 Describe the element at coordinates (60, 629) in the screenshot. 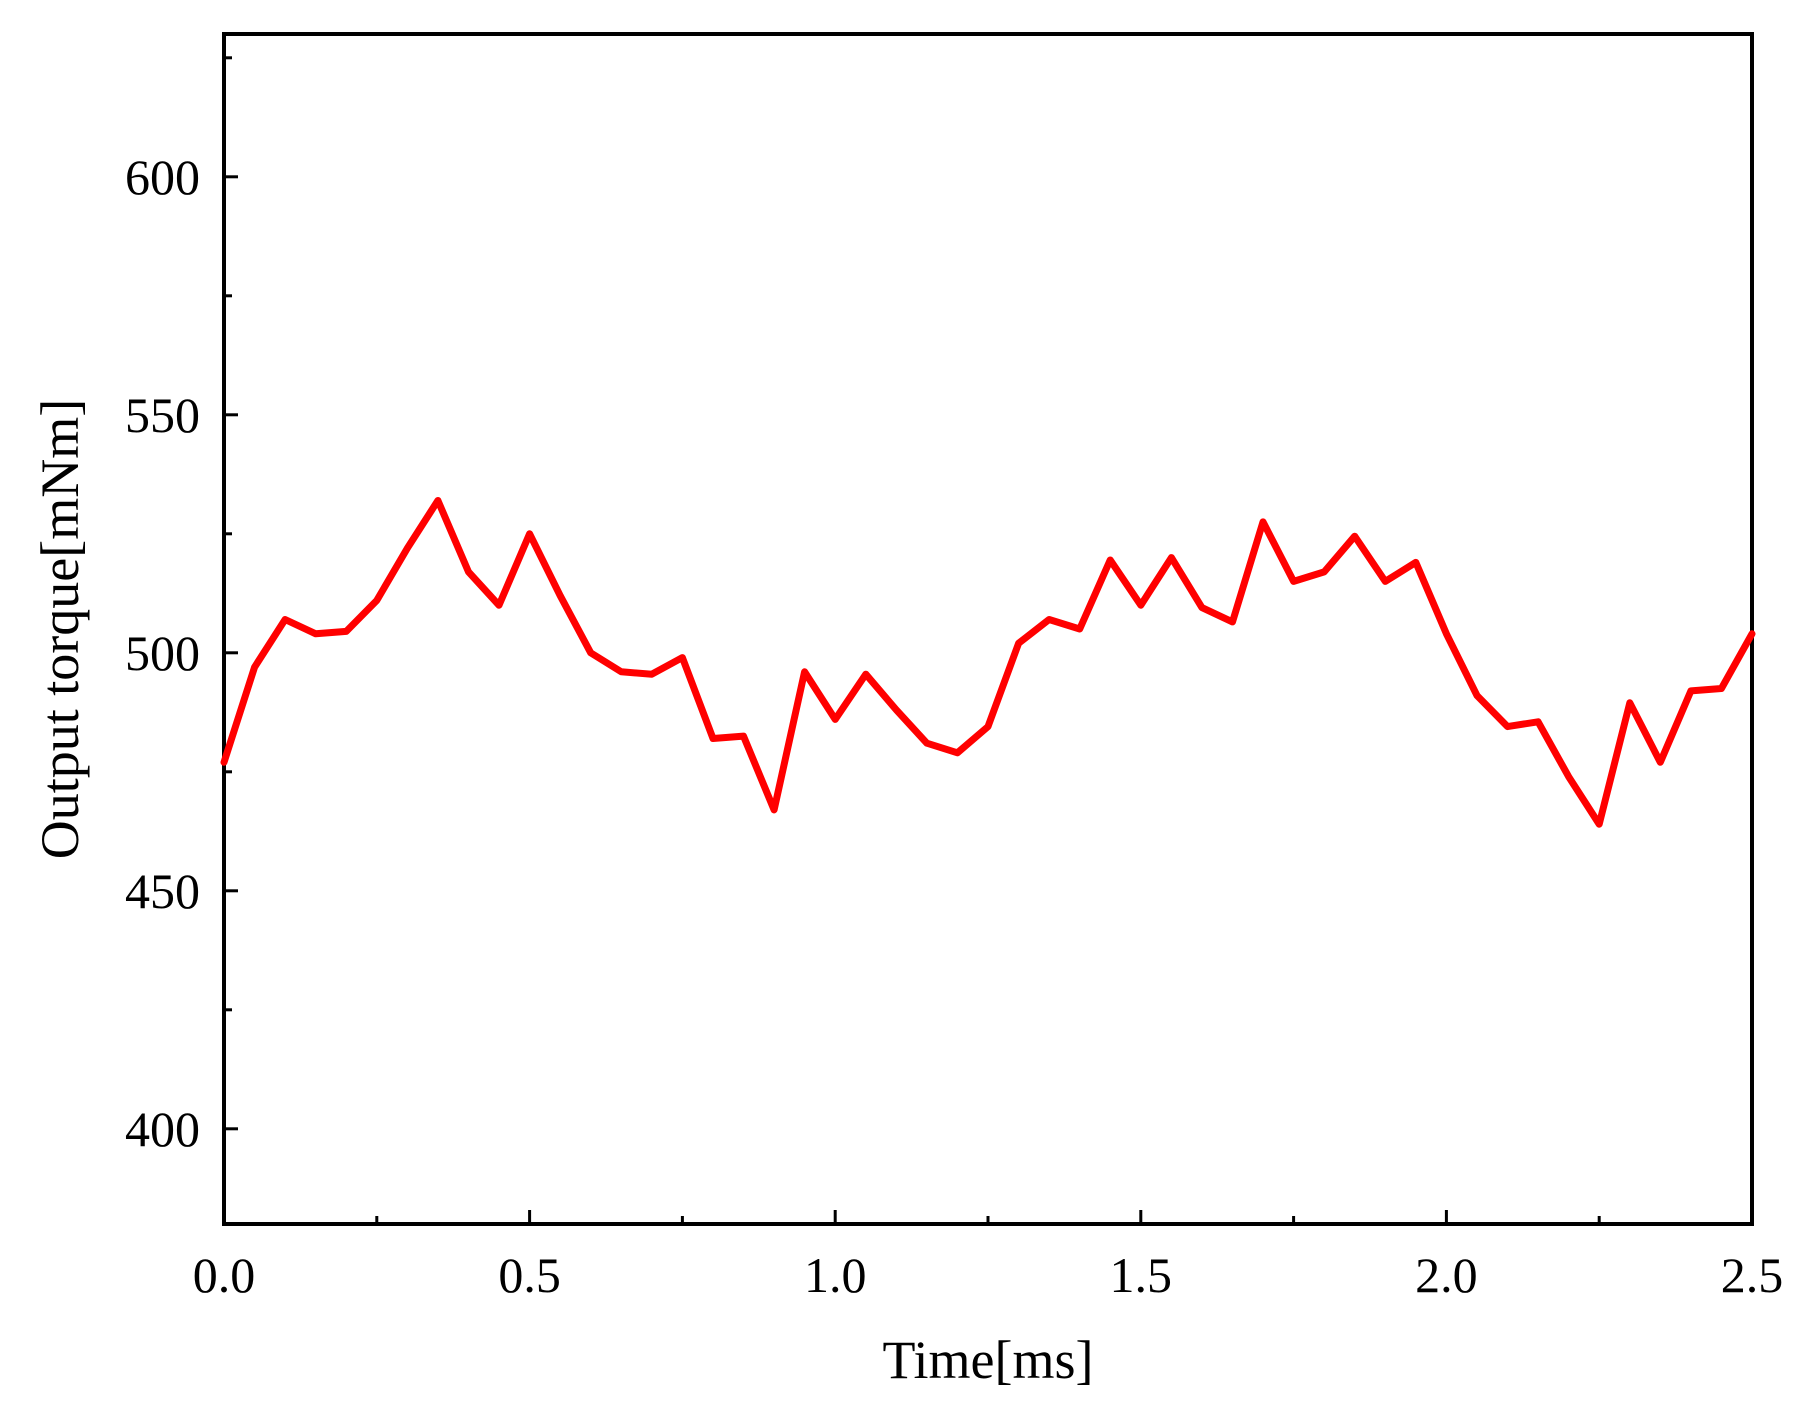

I see `y-axis-title: Output torque[mNm]` at that location.